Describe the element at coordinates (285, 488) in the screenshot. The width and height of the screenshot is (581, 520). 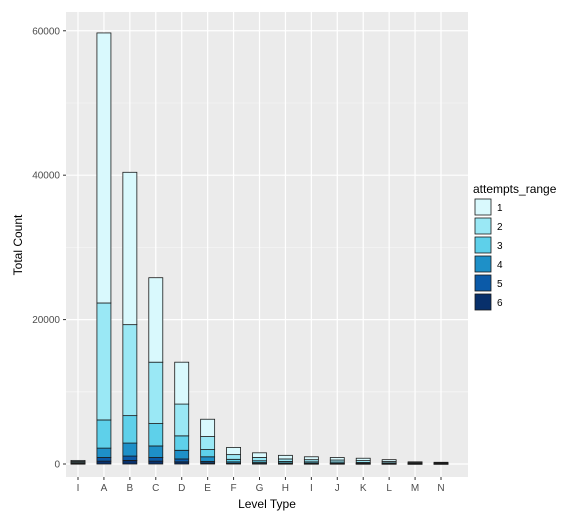
I see `x-tick-label: H` at that location.